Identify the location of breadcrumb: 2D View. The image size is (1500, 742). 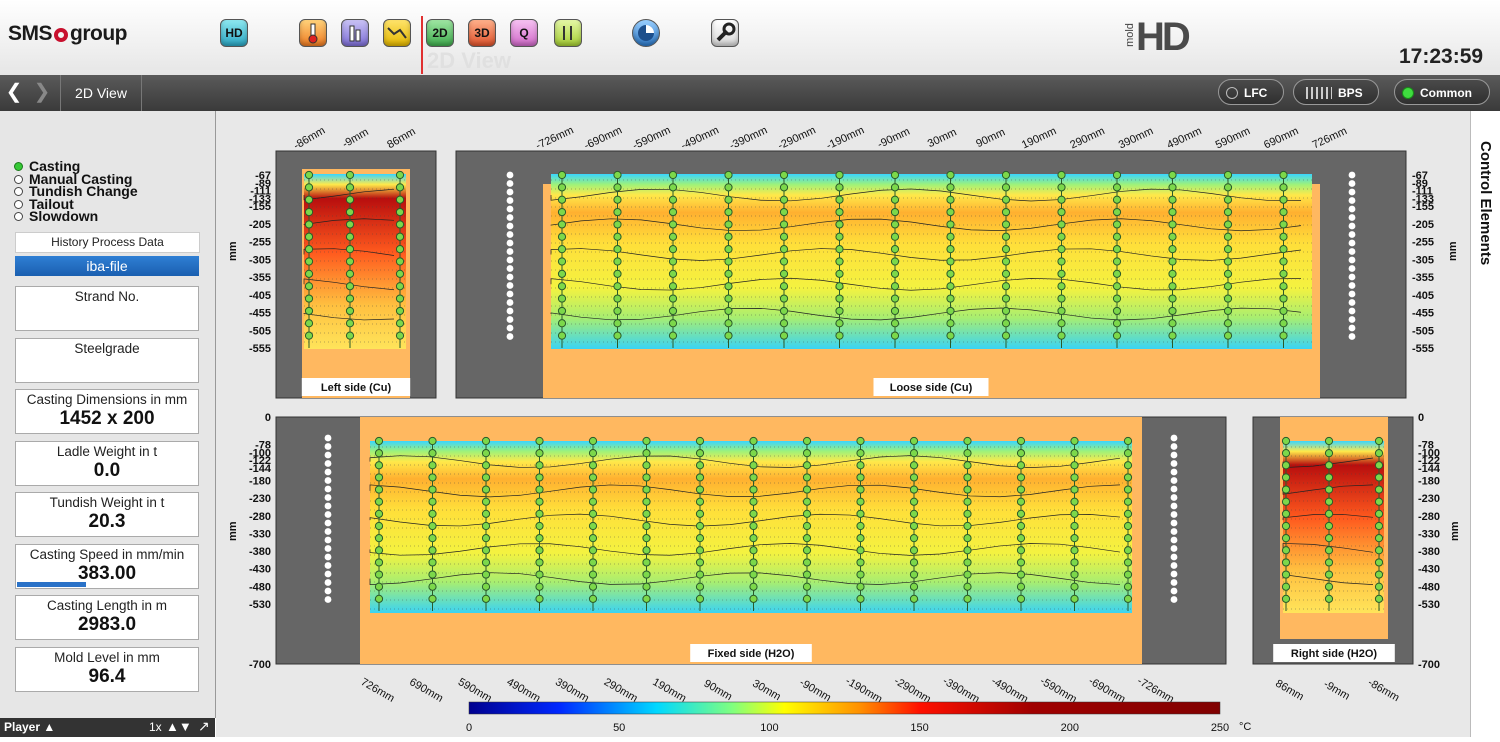
(101, 93).